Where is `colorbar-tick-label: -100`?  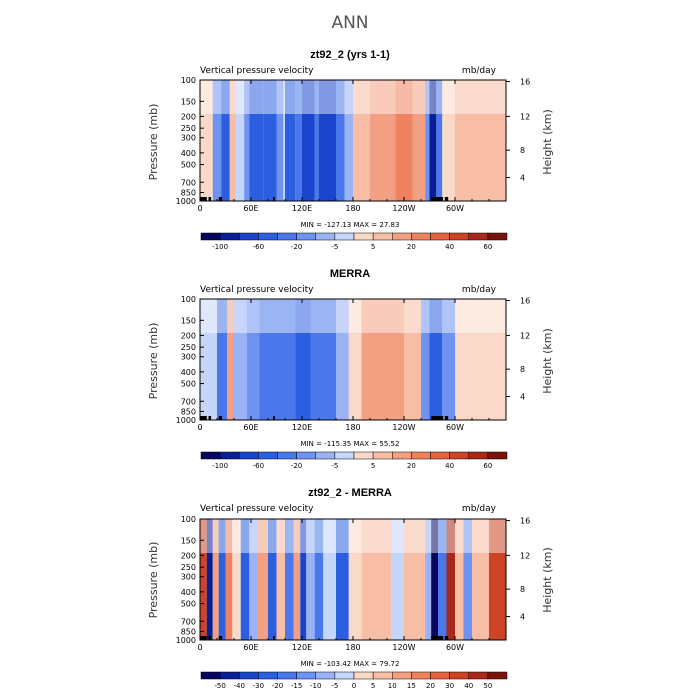 colorbar-tick-label: -100 is located at coordinates (220, 466).